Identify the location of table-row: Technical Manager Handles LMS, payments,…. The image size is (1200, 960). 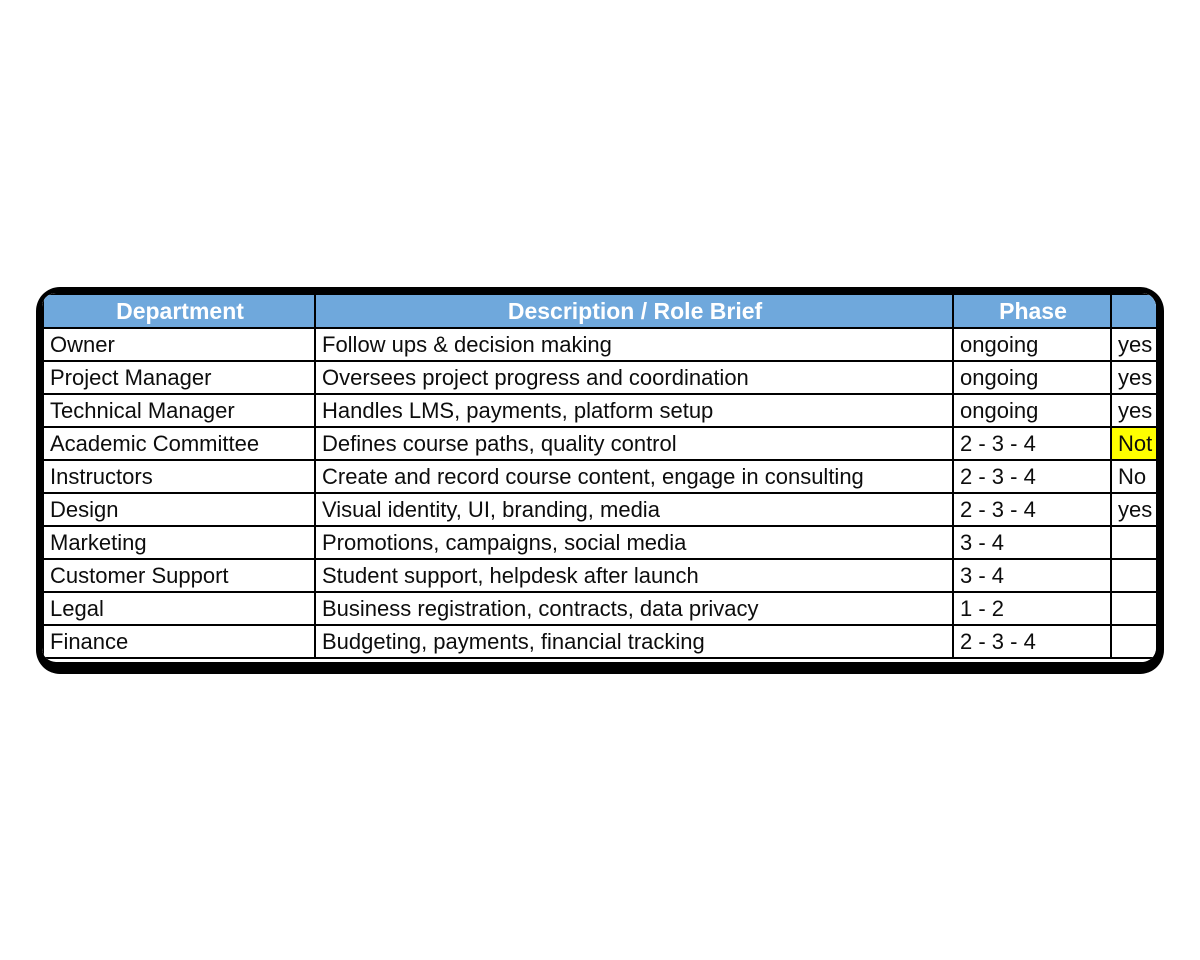
(599, 410).